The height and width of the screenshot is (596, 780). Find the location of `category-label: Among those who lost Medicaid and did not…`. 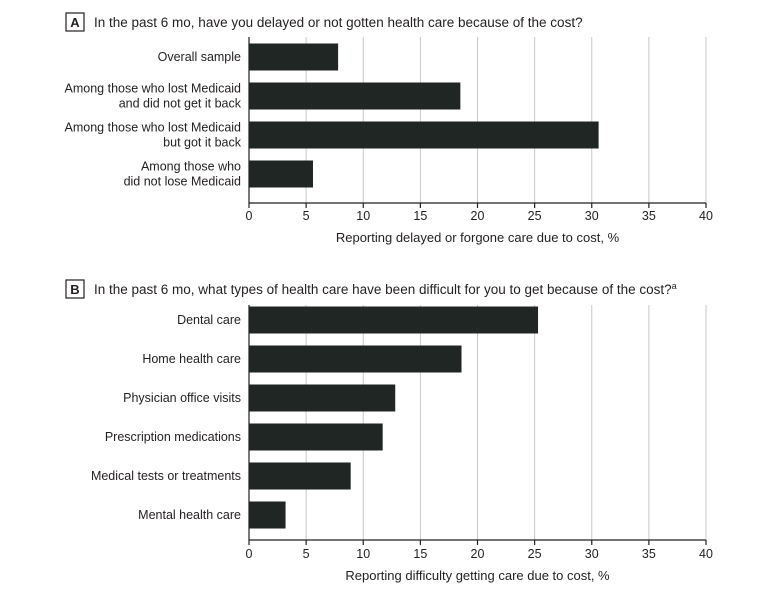

category-label: Among those who lost Medicaid and did not… is located at coordinates (153, 96).